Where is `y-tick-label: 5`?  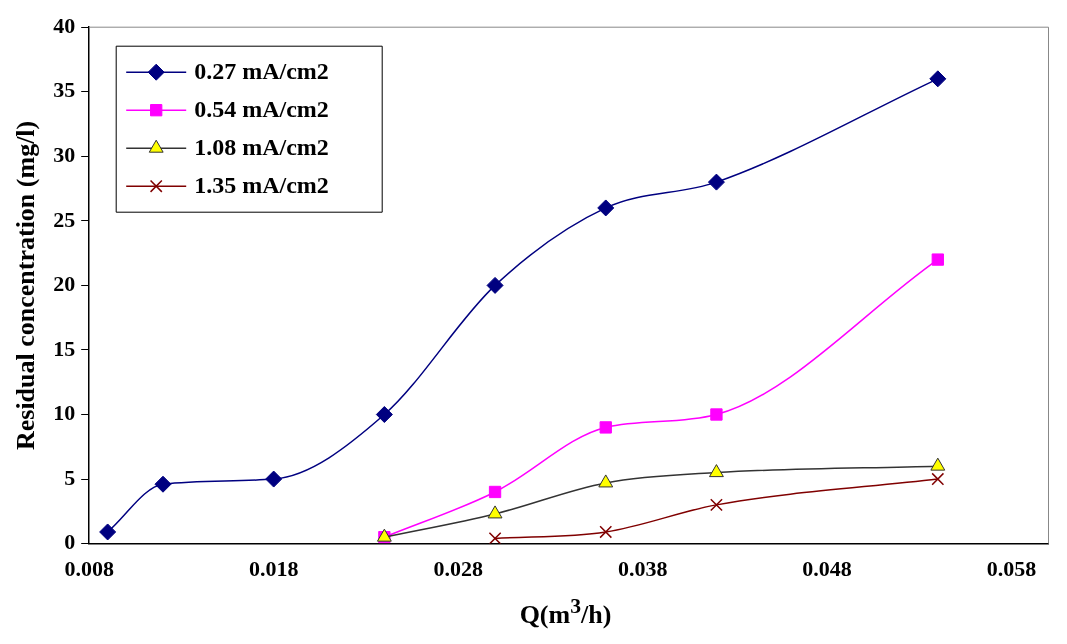 y-tick-label: 5 is located at coordinates (70, 477).